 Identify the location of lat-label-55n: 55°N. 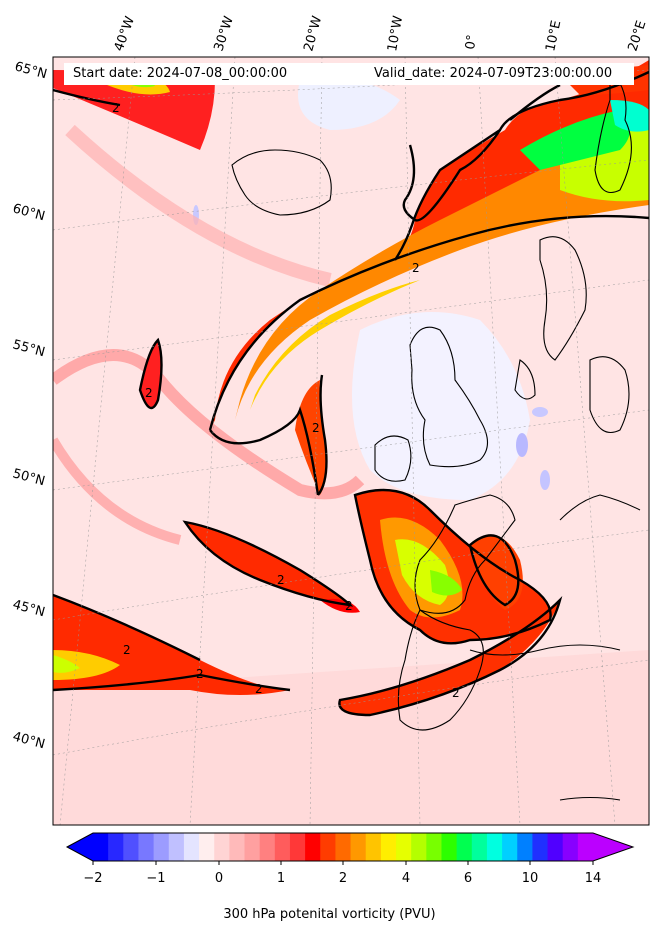
(29, 348).